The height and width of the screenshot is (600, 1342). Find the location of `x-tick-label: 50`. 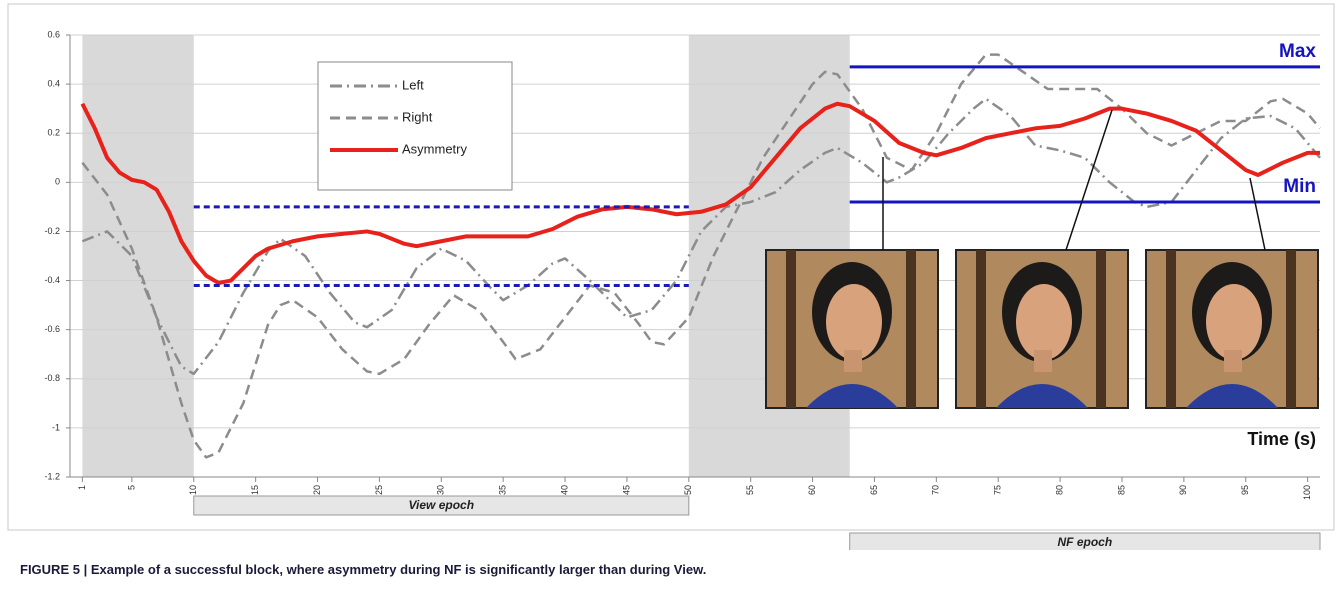

x-tick-label: 50 is located at coordinates (688, 490).